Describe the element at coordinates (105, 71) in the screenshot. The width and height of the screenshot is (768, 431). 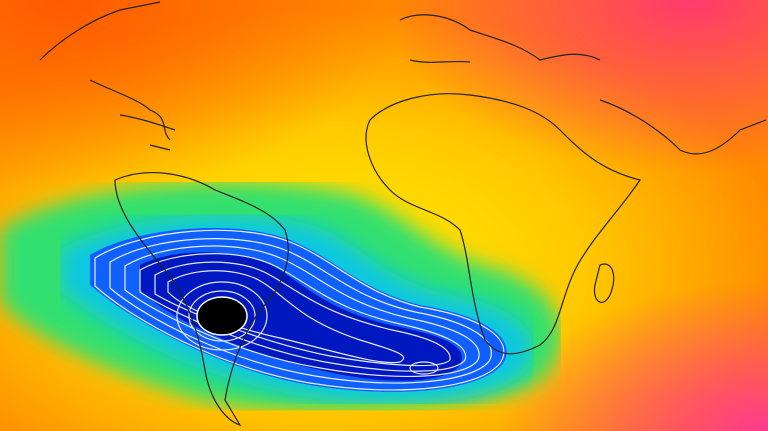
I see `coastline-north-america` at that location.